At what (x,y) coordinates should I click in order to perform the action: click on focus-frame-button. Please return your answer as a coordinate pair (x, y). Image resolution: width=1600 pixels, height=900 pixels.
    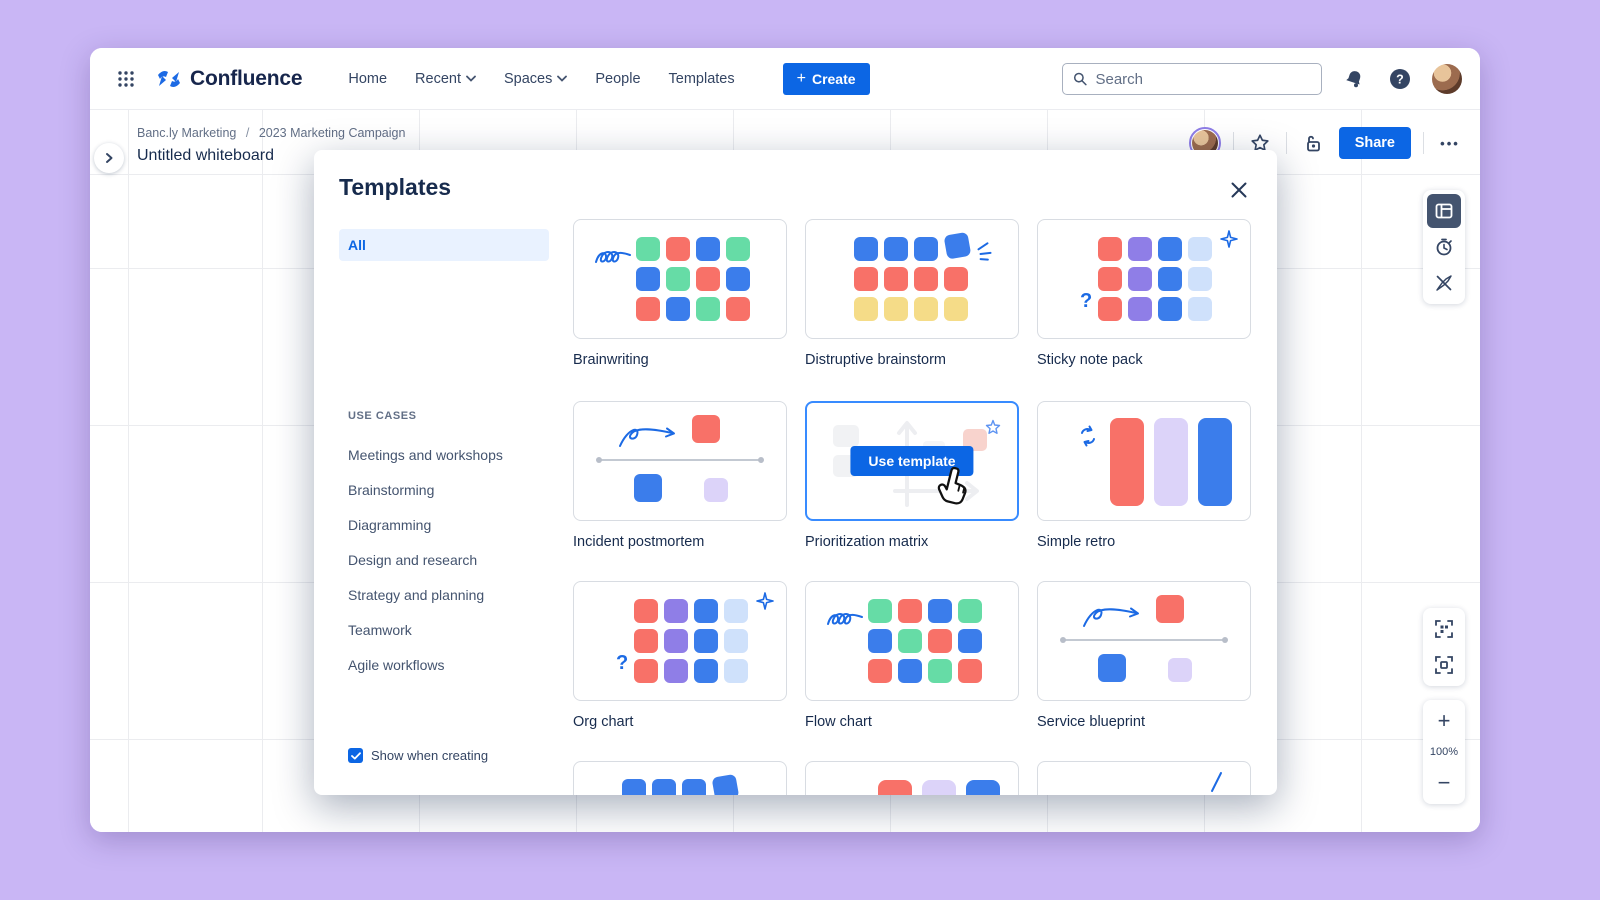
    Looking at the image, I should click on (1444, 665).